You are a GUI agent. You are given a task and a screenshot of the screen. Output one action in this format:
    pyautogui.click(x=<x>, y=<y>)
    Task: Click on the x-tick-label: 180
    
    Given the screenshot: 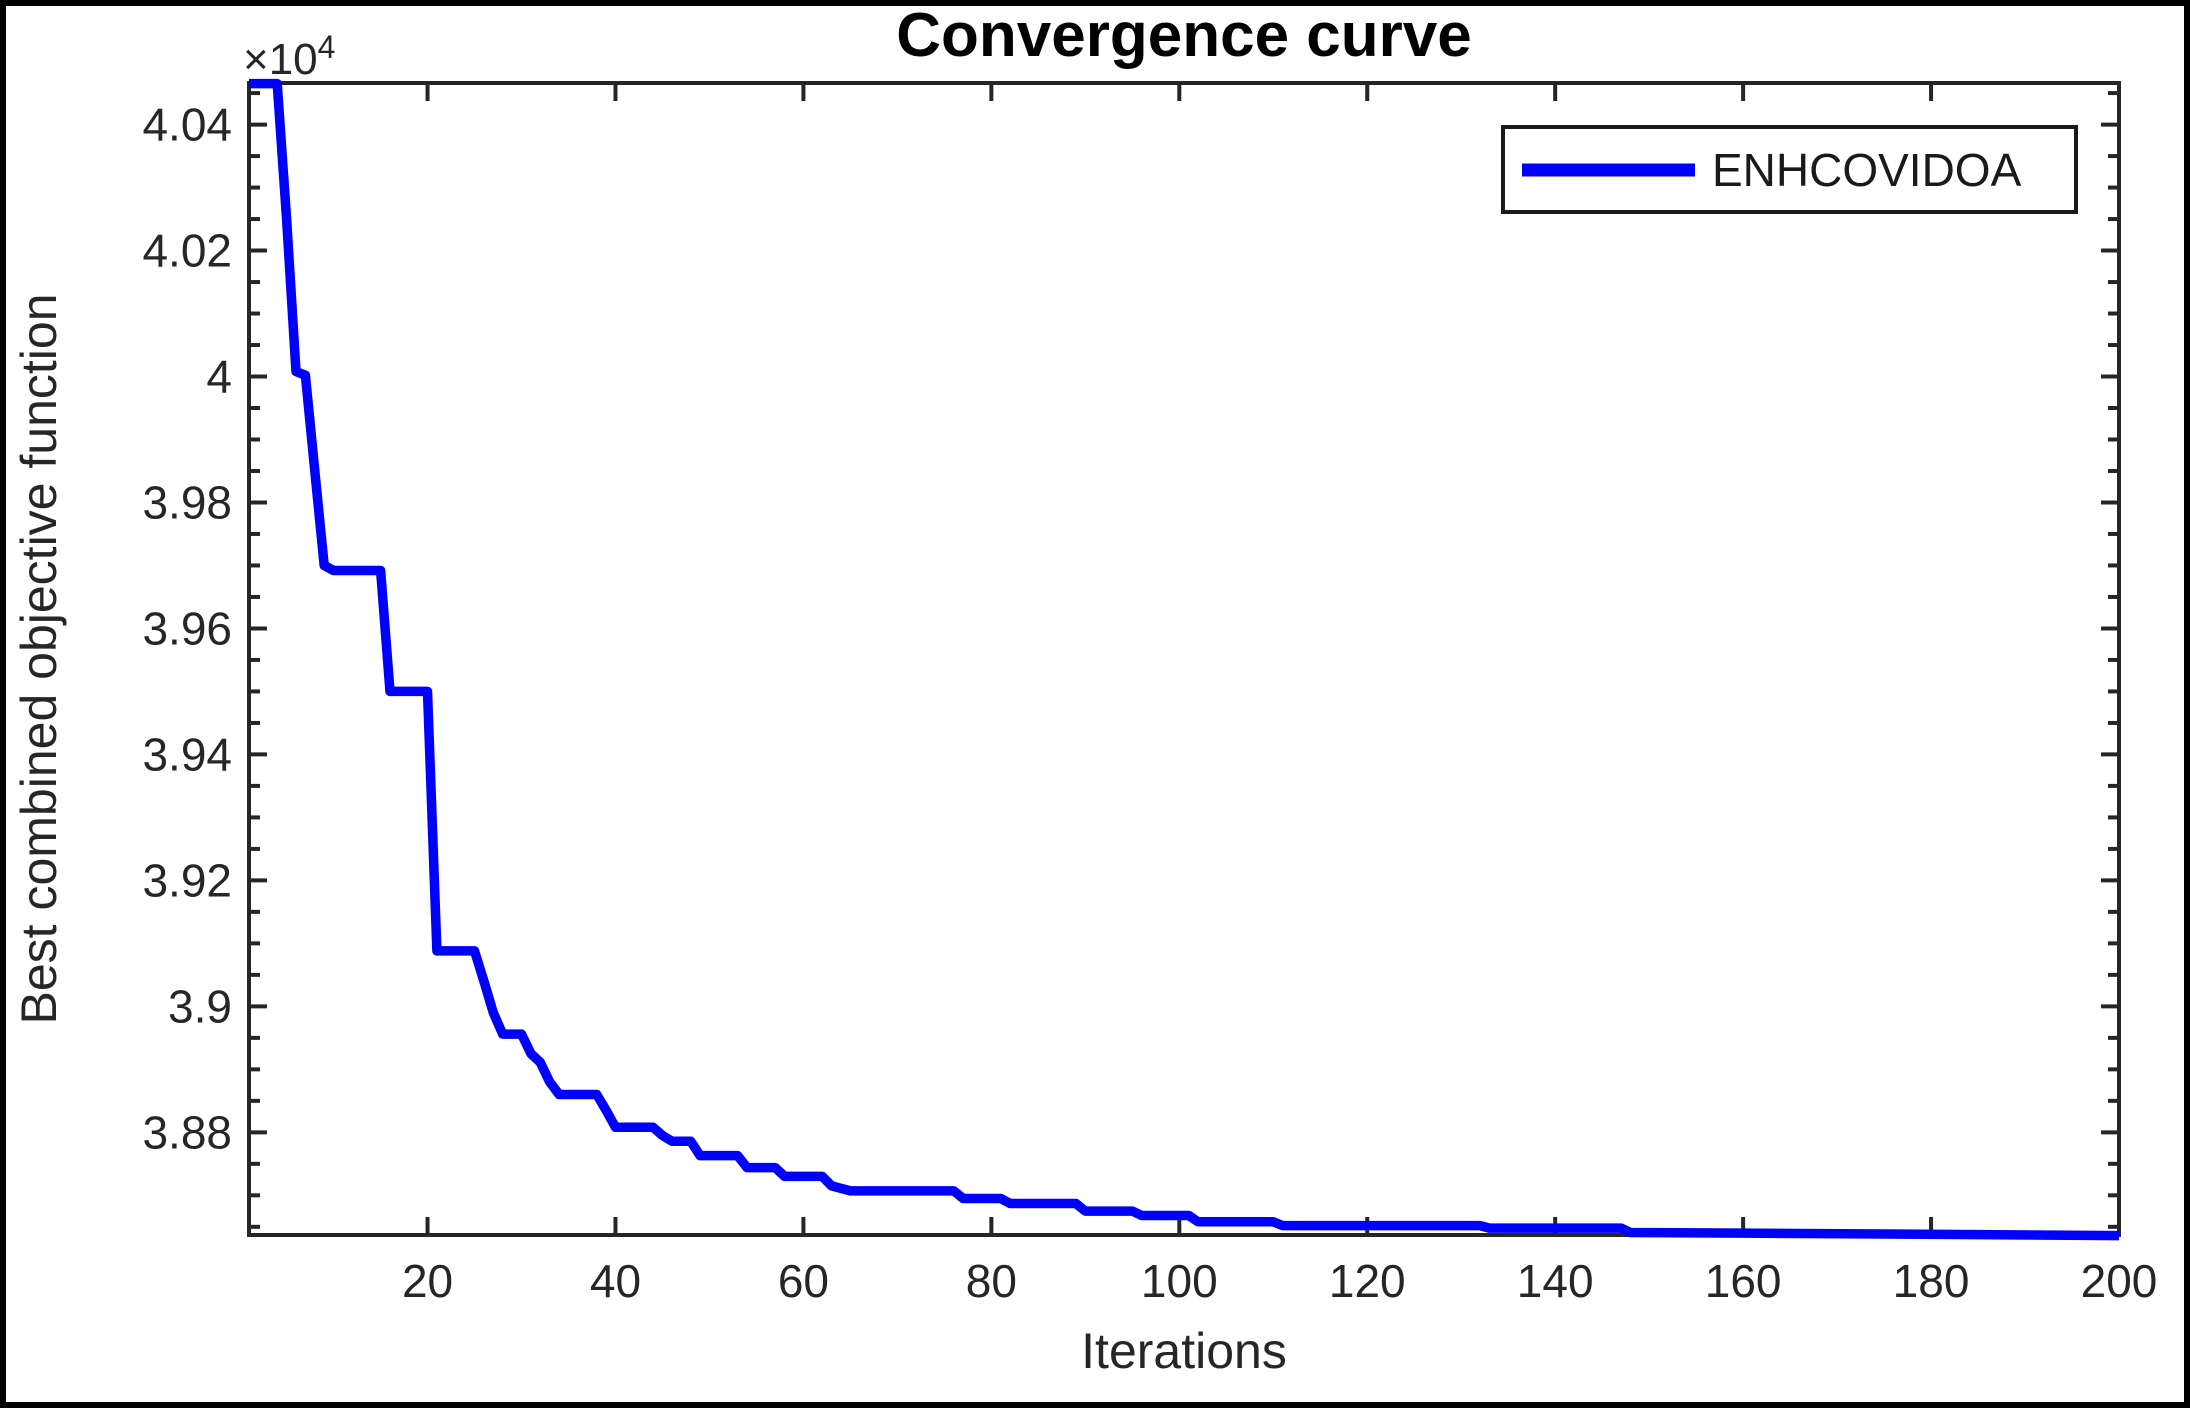 What is the action you would take?
    pyautogui.click(x=1931, y=1281)
    